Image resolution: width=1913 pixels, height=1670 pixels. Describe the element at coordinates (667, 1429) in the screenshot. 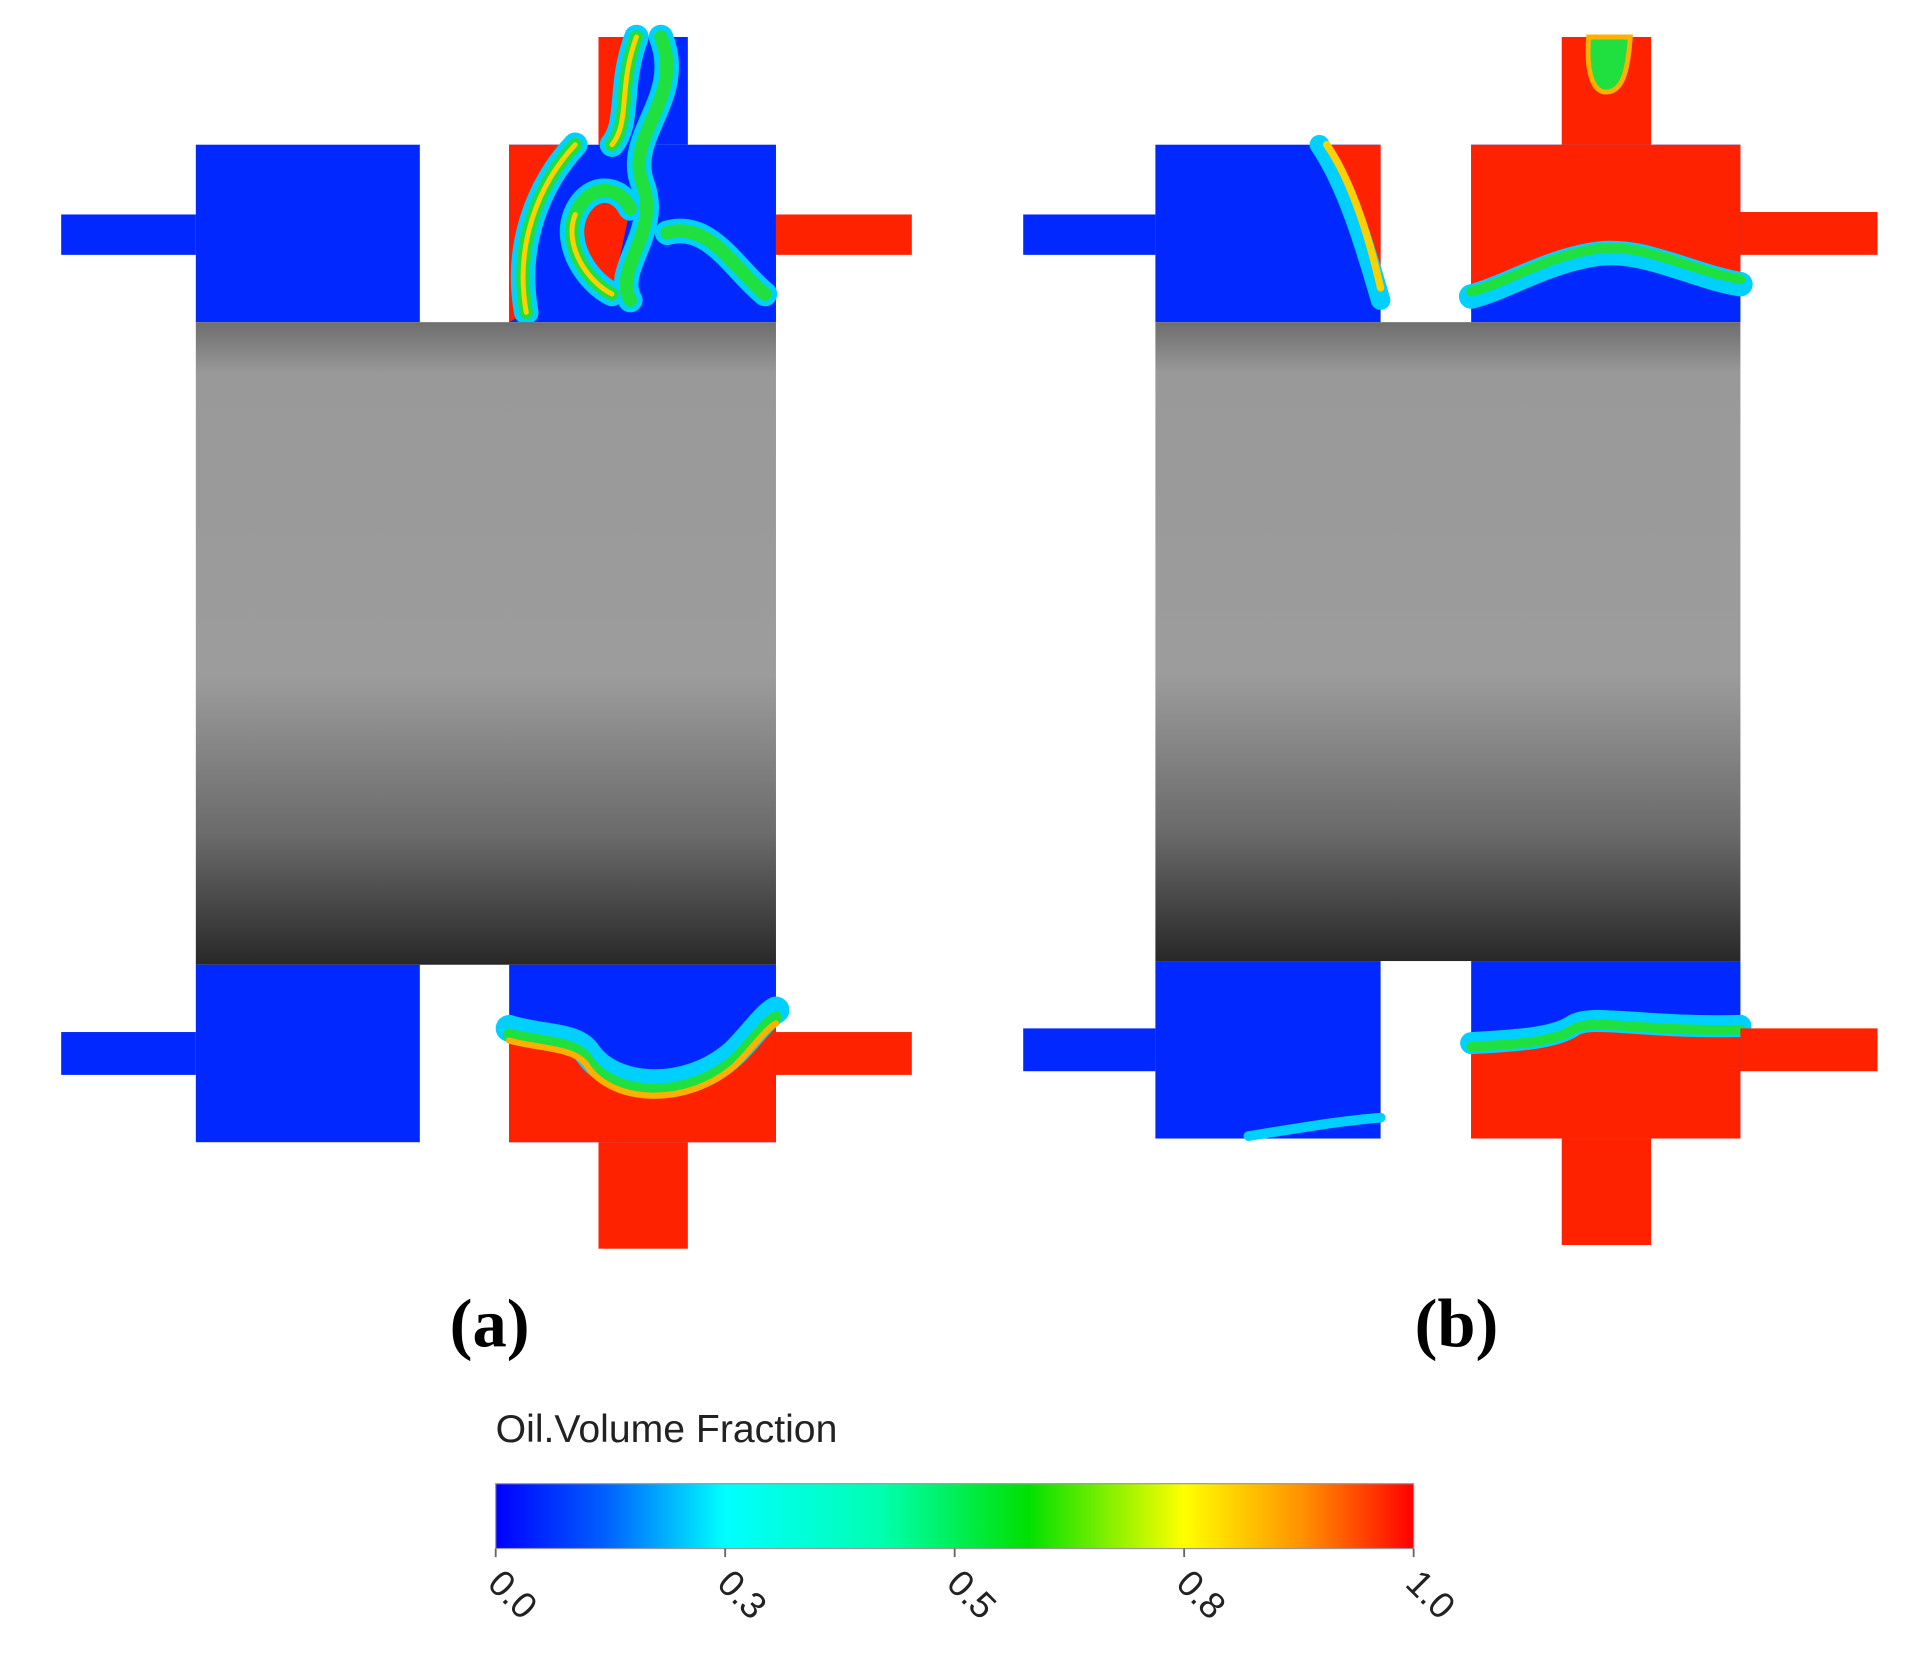

I see `colorbar-title: Oil.Volume Fraction` at that location.